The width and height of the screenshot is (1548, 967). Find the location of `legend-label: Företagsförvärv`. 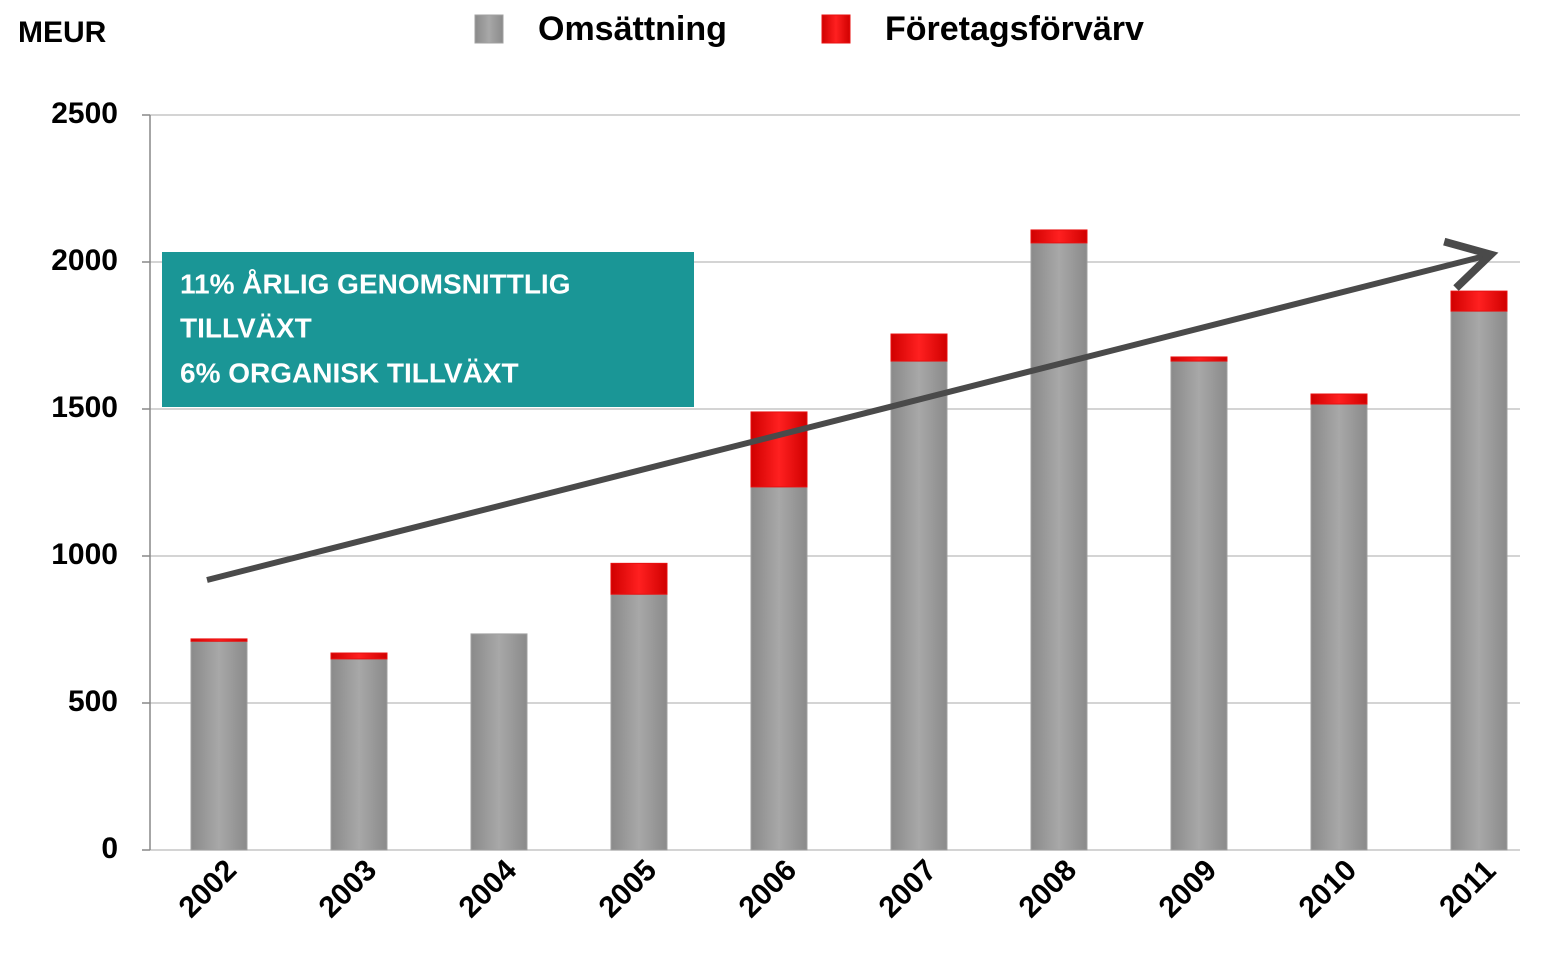

legend-label: Företagsförvärv is located at coordinates (1014, 29).